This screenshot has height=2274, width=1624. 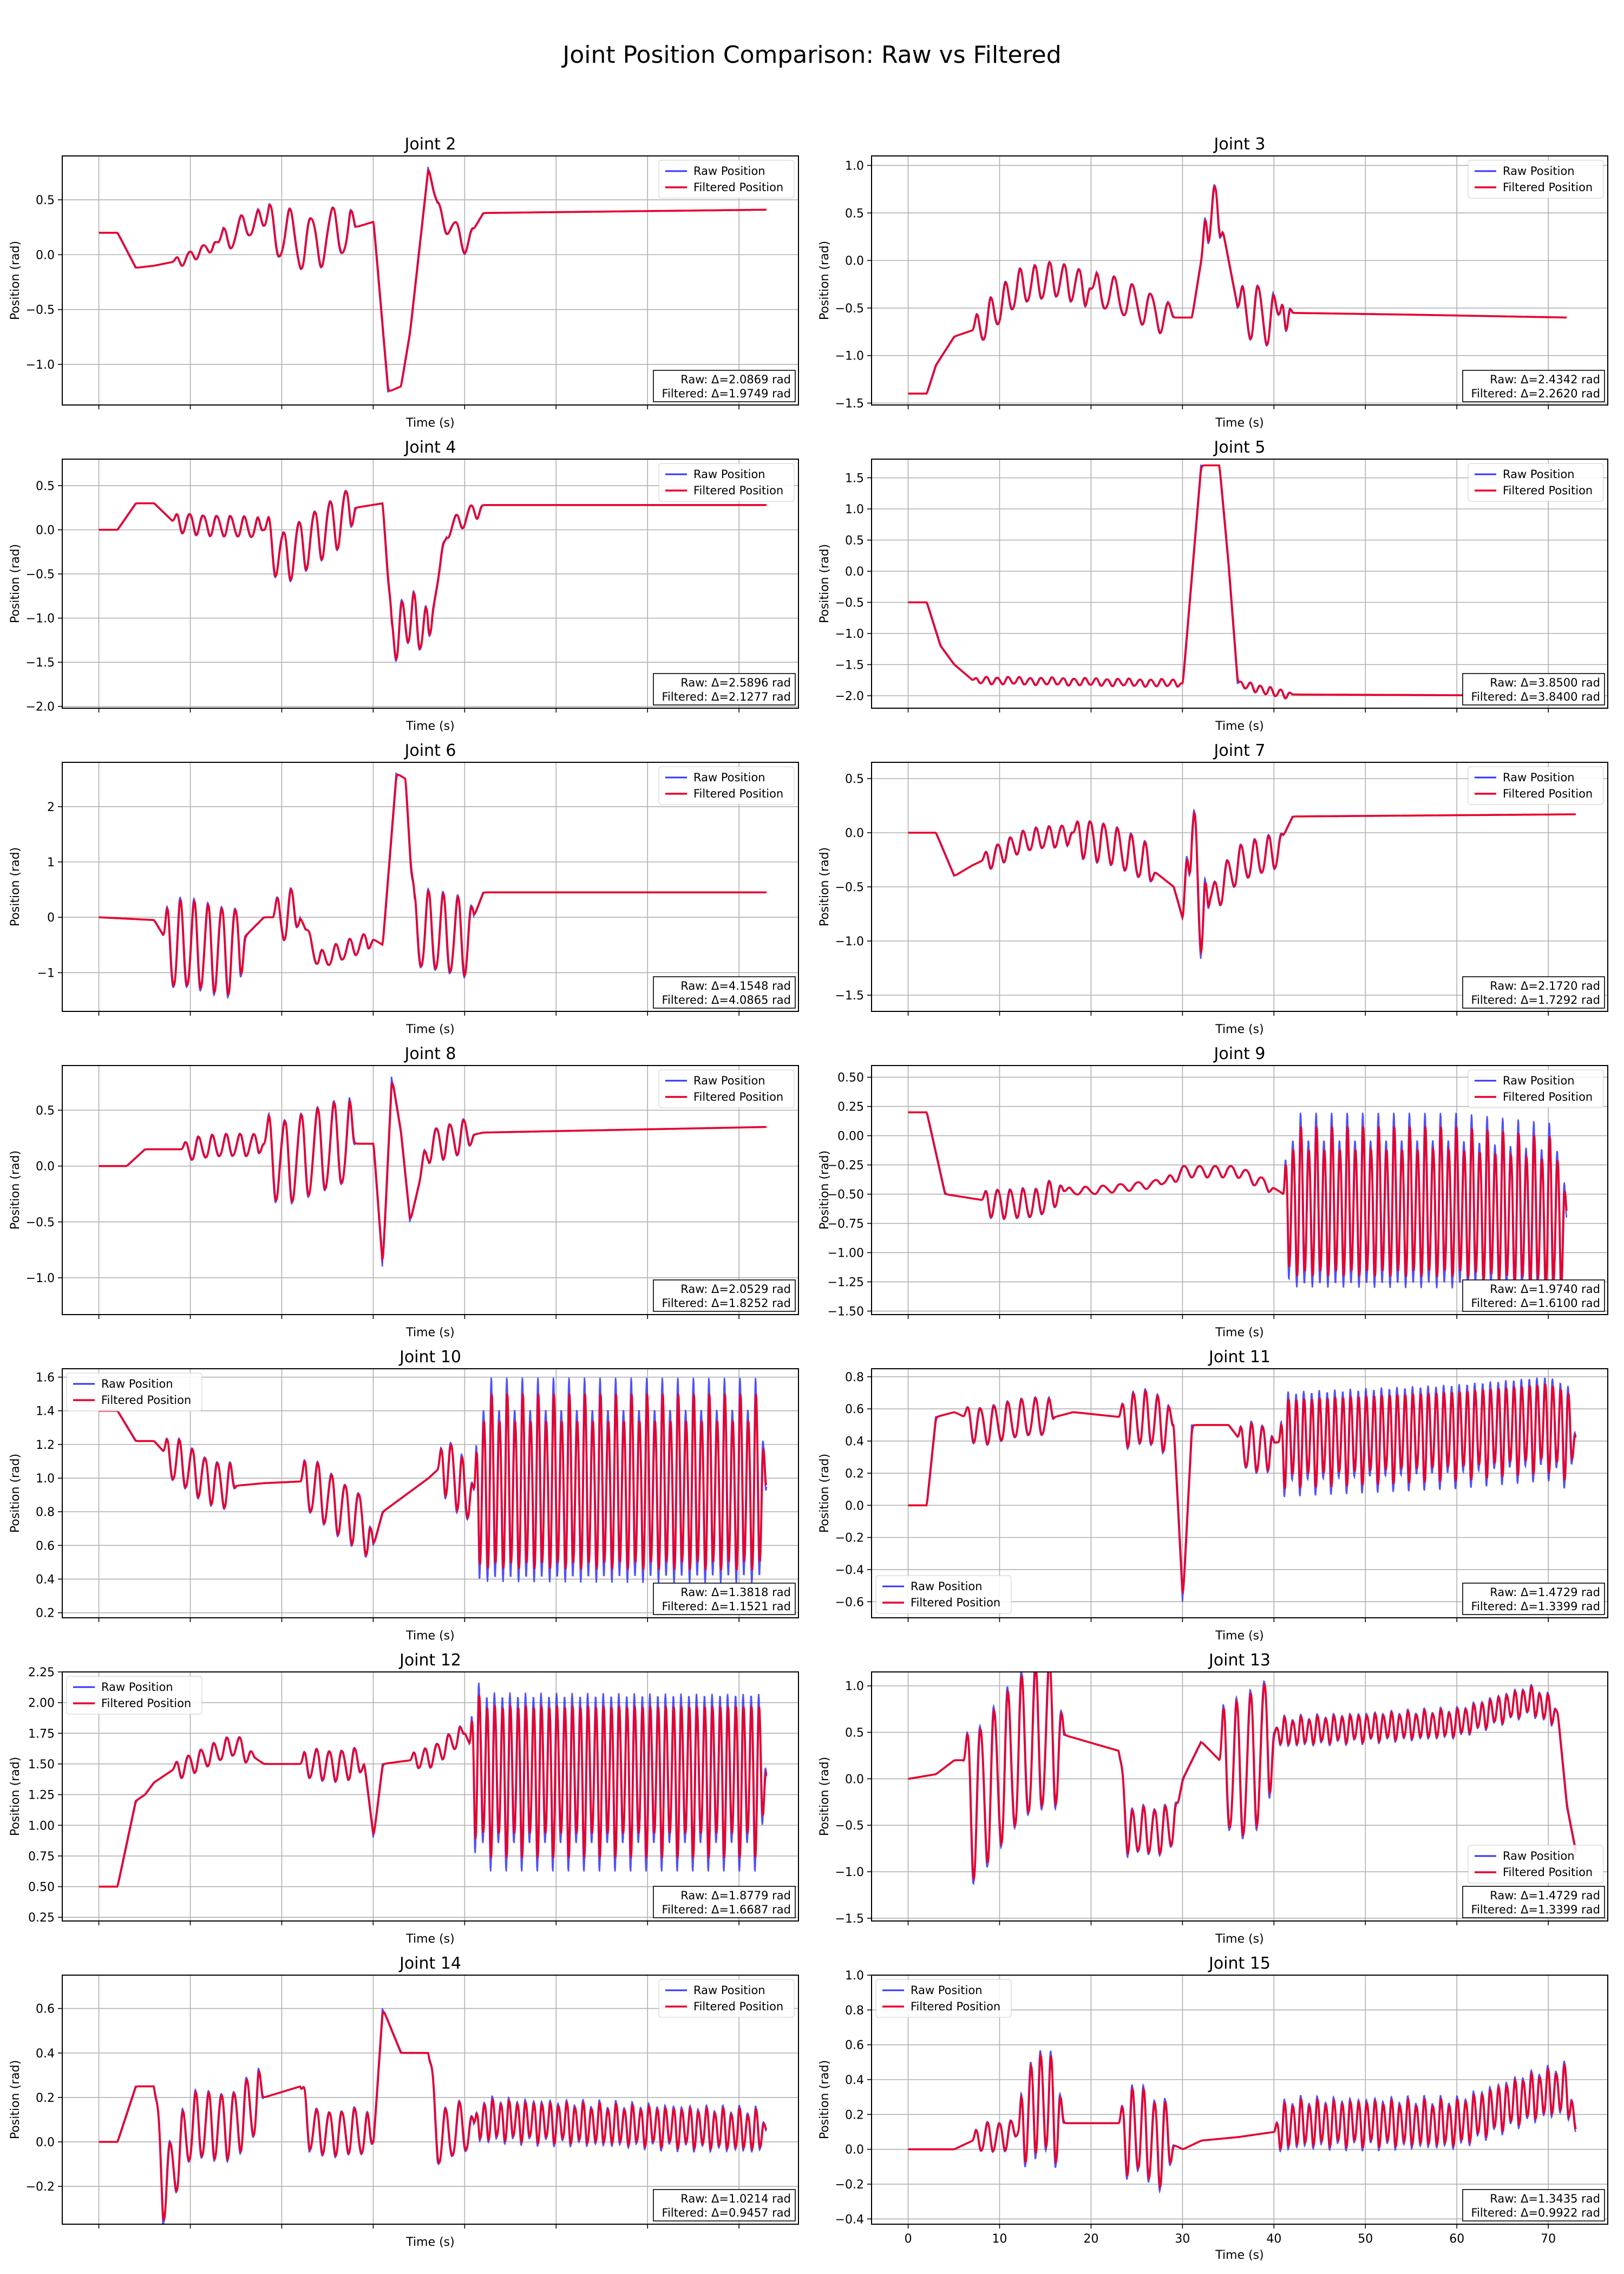 What do you see at coordinates (1533, 2205) in the screenshot?
I see `stats-box-frame` at bounding box center [1533, 2205].